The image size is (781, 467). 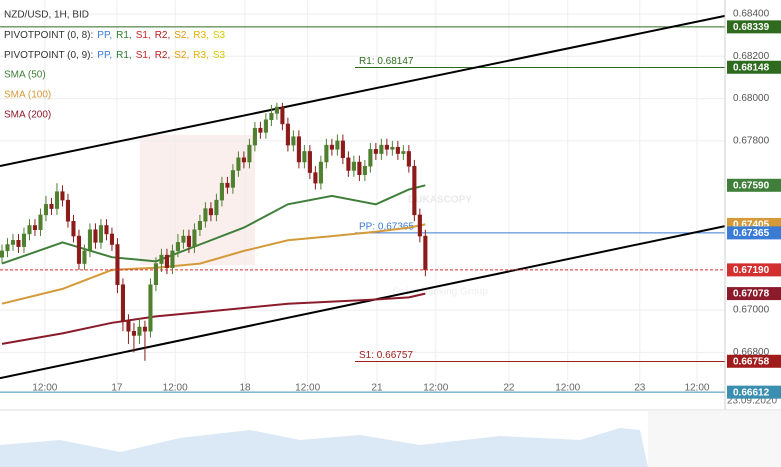 I want to click on pivot-label: S1: 0.66757, so click(x=386, y=355).